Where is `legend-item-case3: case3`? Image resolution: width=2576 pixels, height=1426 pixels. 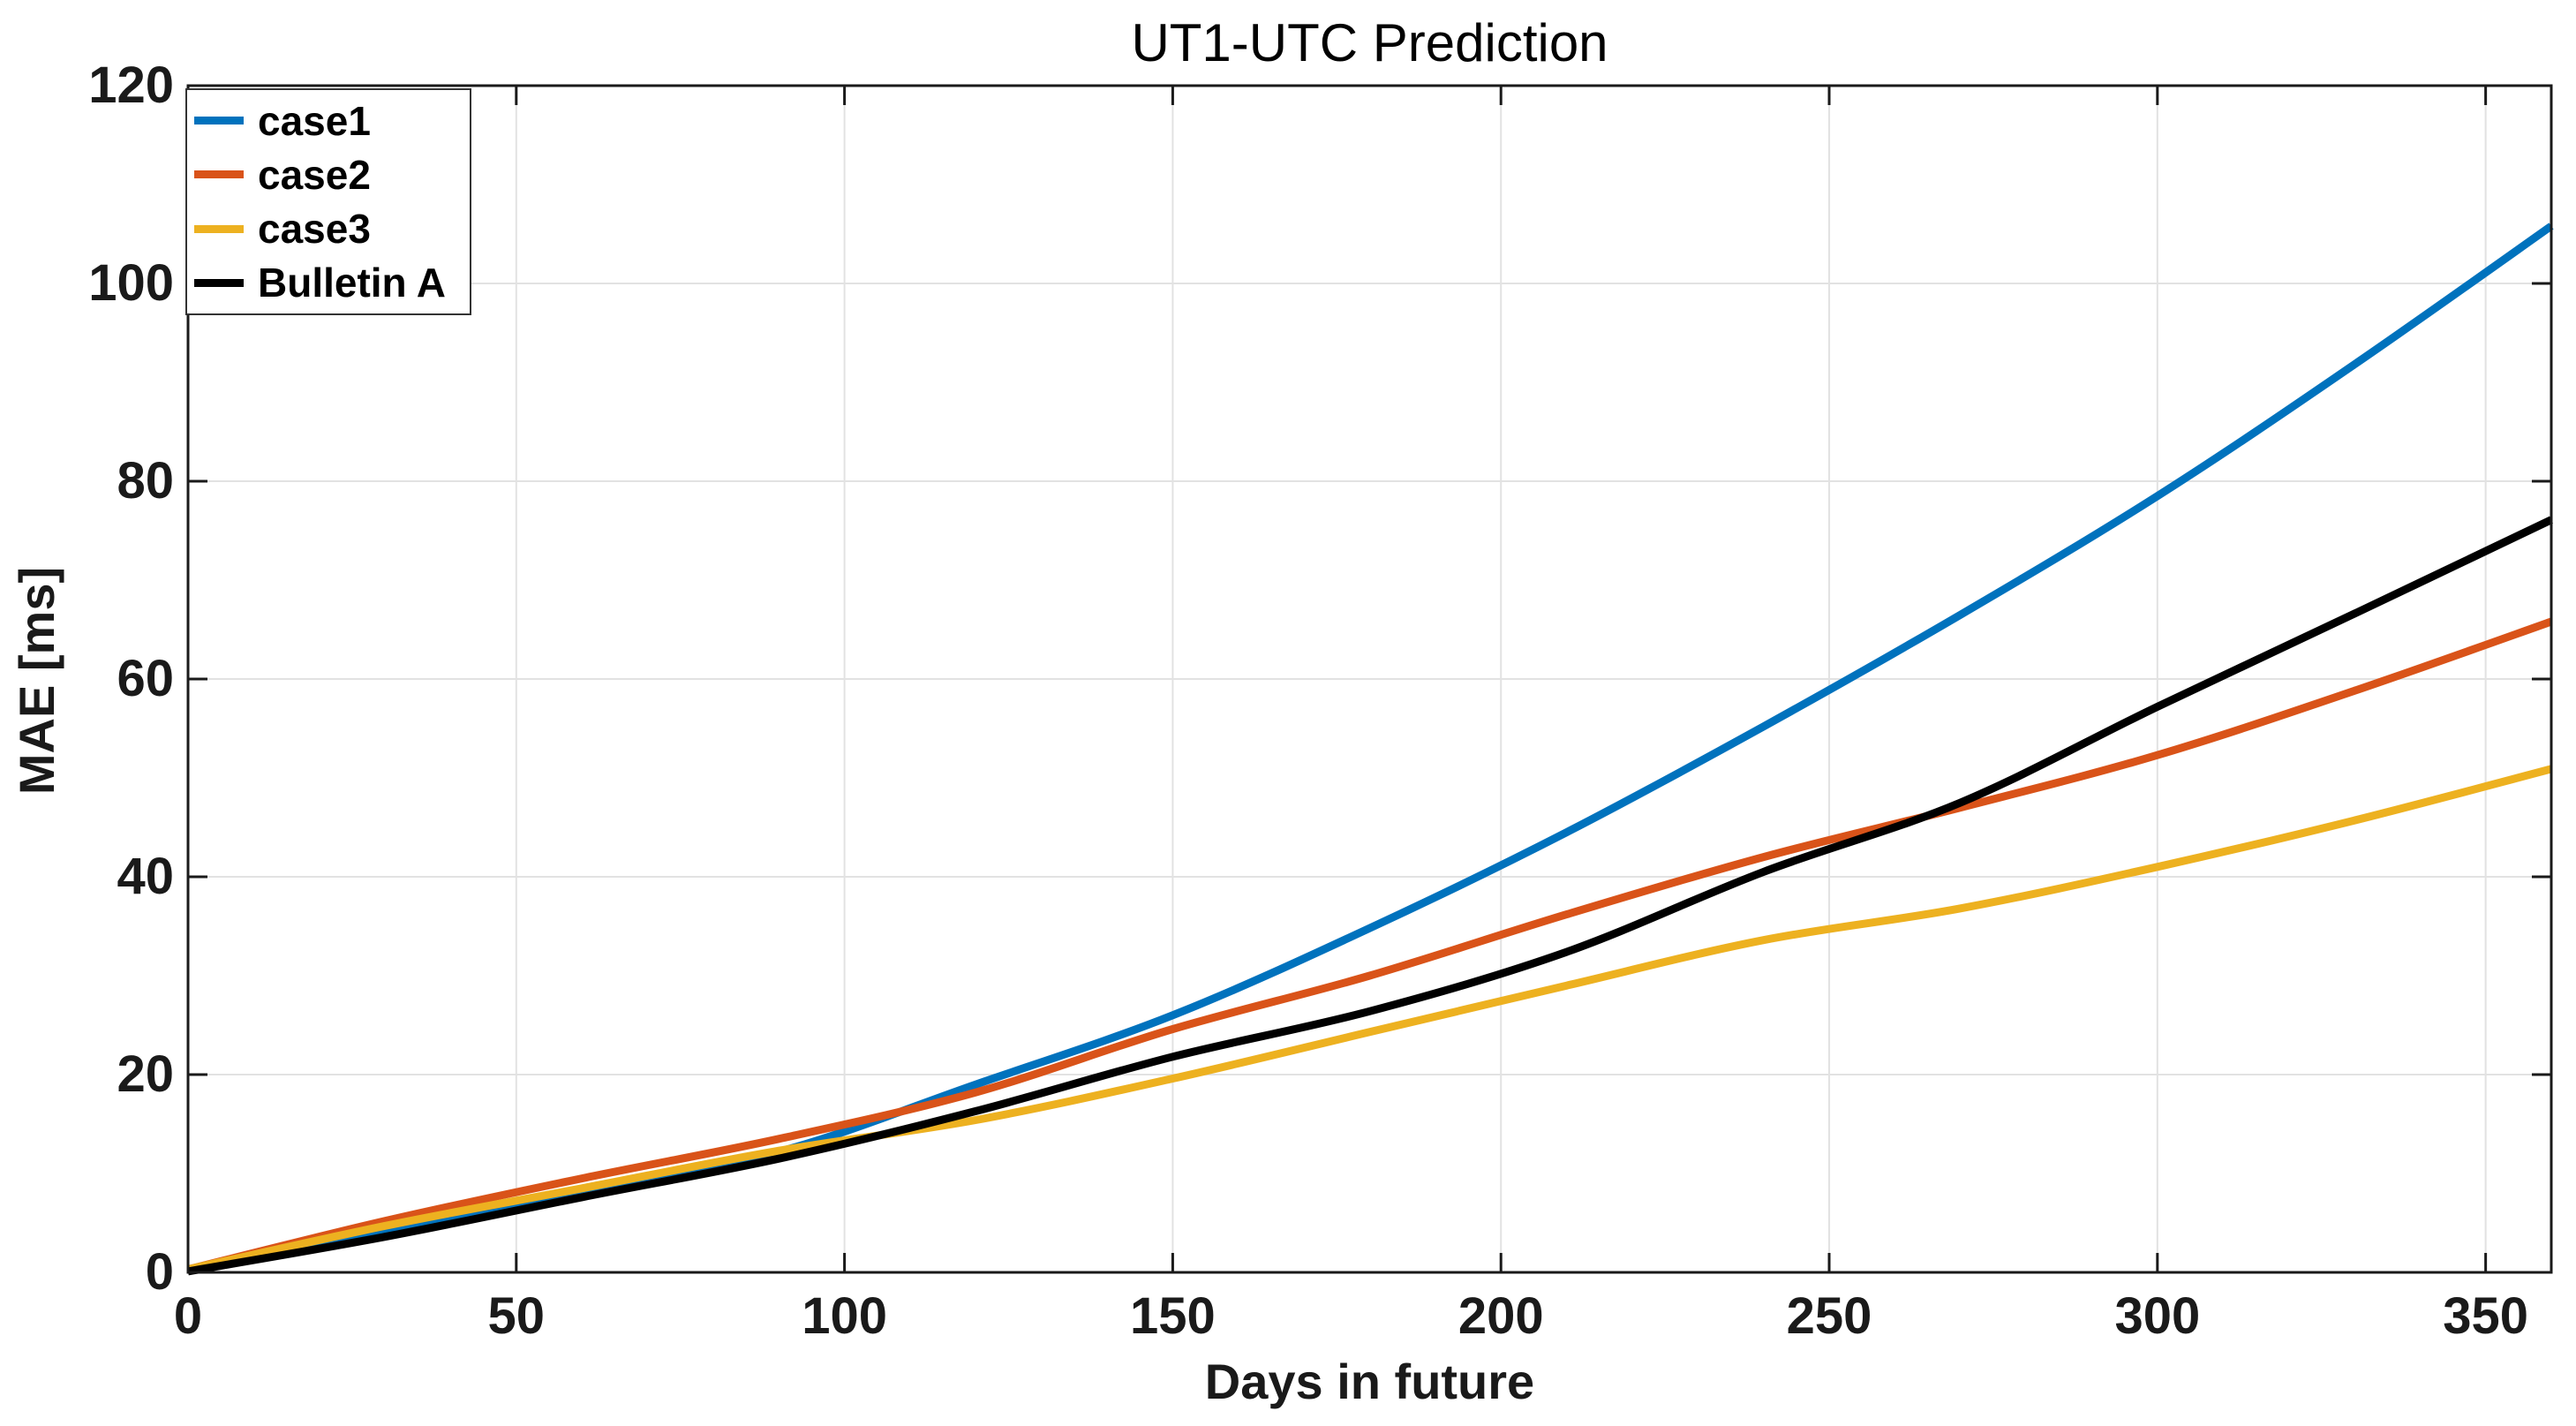 legend-item-case3: case3 is located at coordinates (329, 229).